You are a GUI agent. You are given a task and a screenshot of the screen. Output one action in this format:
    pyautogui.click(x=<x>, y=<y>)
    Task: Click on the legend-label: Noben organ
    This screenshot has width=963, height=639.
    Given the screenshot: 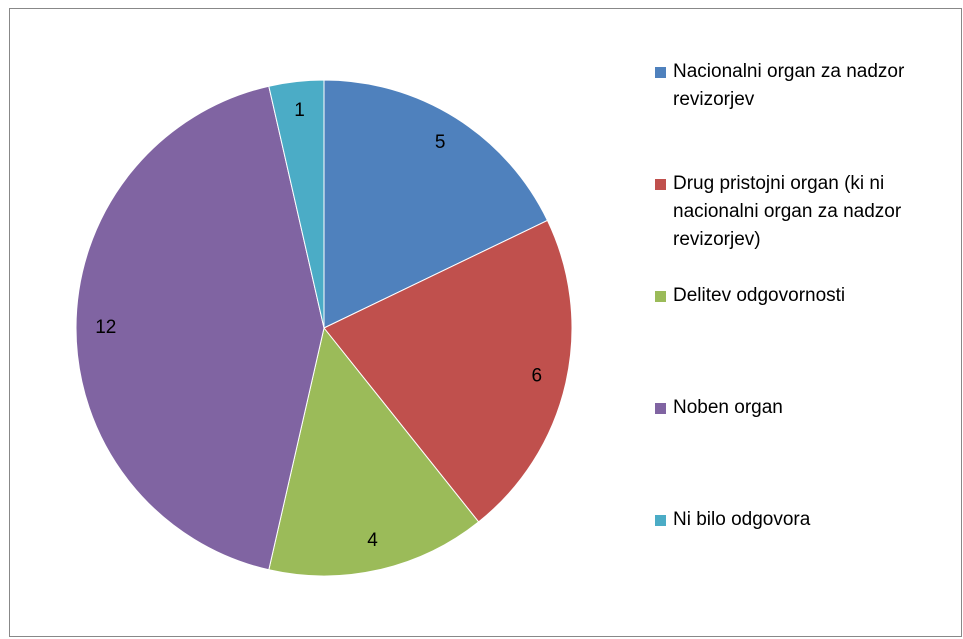 What is the action you would take?
    pyautogui.click(x=728, y=407)
    